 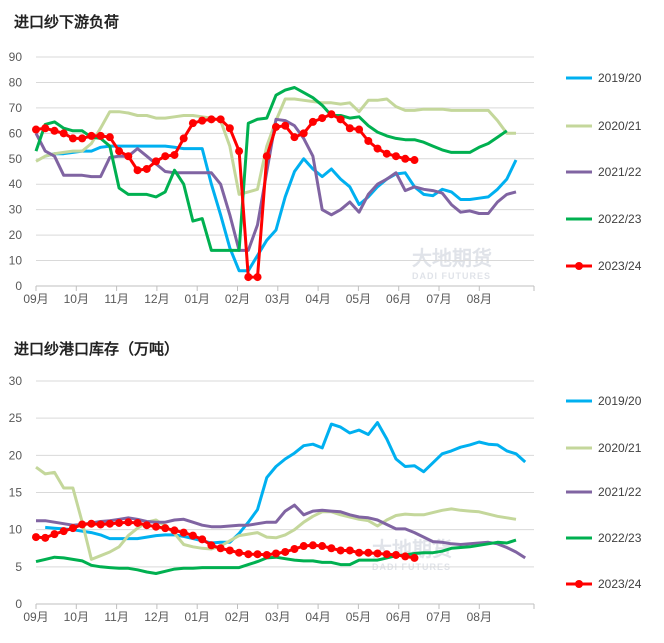 What do you see at coordinates (16, 418) in the screenshot?
I see `y-tick-label: 25` at bounding box center [16, 418].